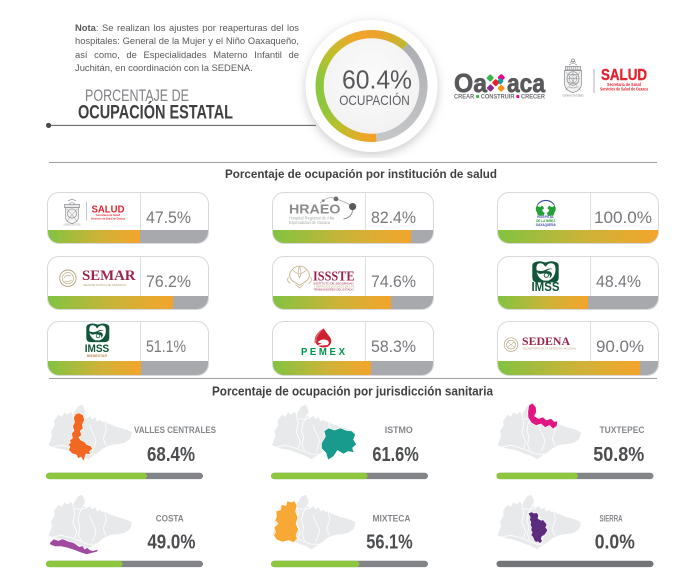 The image size is (696, 584). Describe the element at coordinates (546, 341) in the screenshot. I see `svg-text: SEDENA` at that location.